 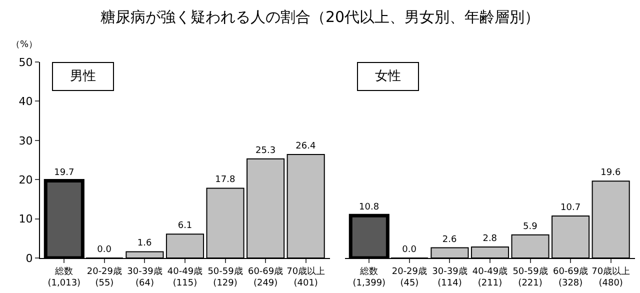 What do you see at coordinates (24, 45) in the screenshot?
I see `y-axis-title: （%）` at bounding box center [24, 45].